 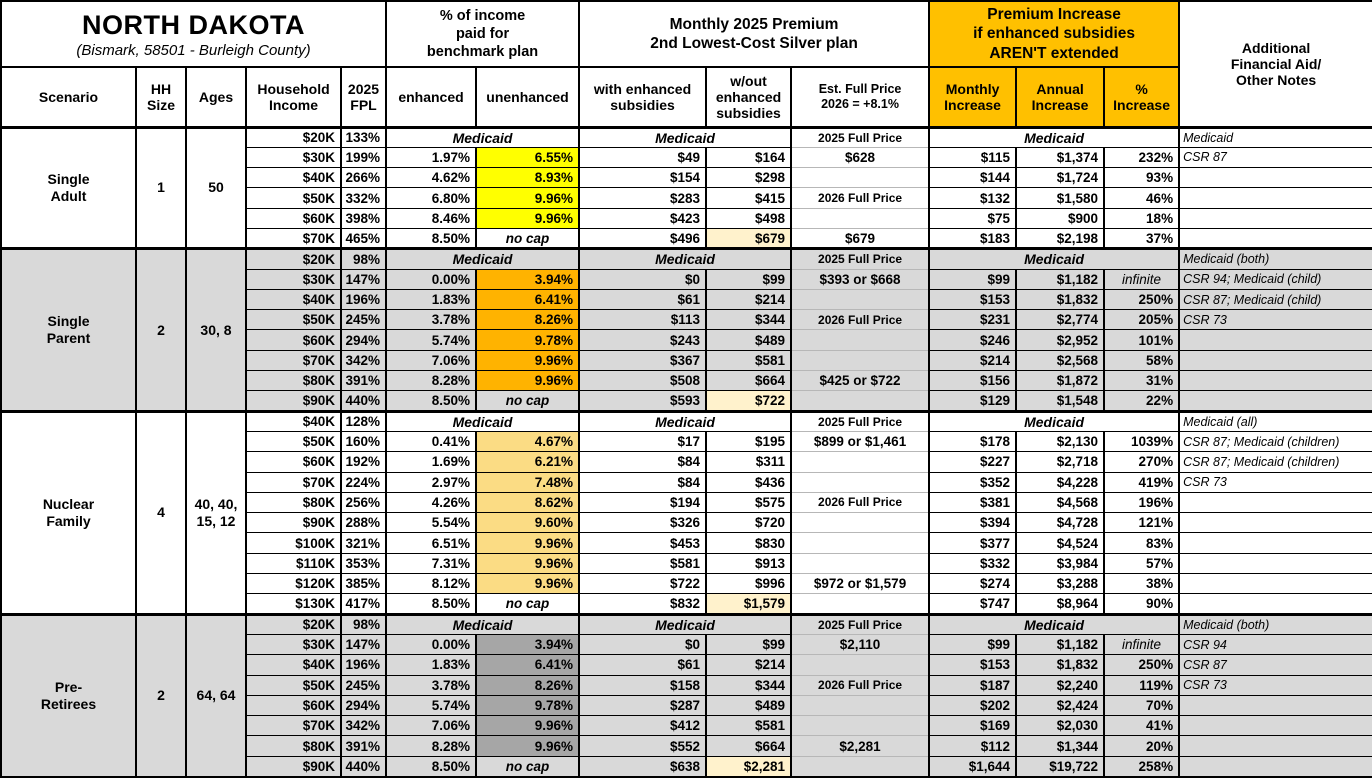 I want to click on income-cell: $50K, so click(x=293, y=320).